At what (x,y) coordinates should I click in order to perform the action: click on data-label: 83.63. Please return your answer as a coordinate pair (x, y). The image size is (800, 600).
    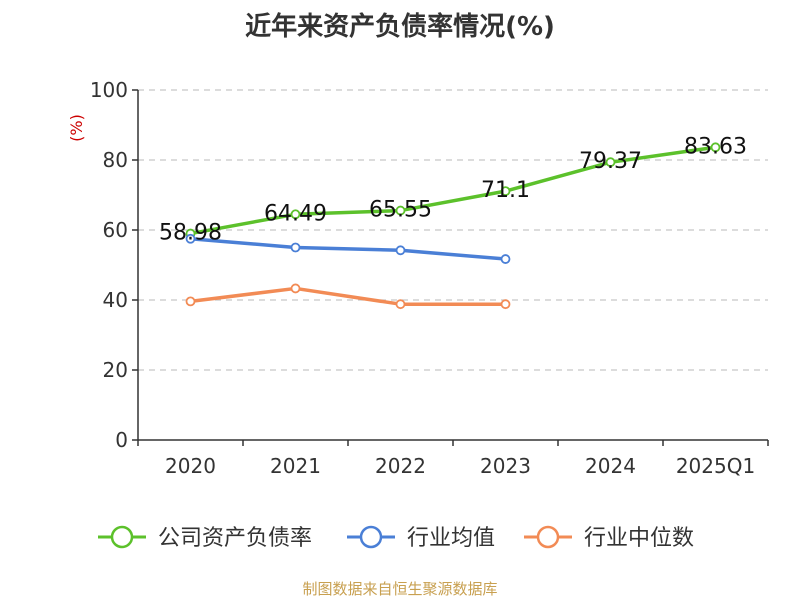
    Looking at the image, I should click on (715, 146).